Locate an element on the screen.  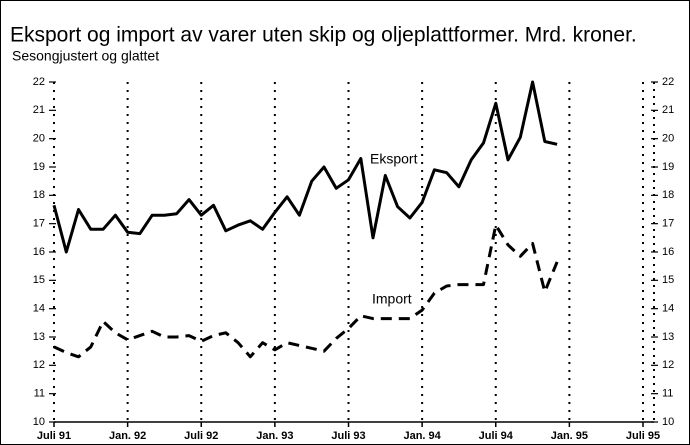
y2-tick-label: 11 is located at coordinates (667, 394).